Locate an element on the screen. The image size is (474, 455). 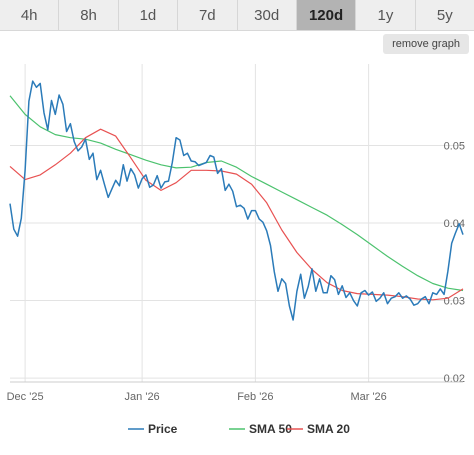
y-tick-label: 0.04 is located at coordinates (454, 224).